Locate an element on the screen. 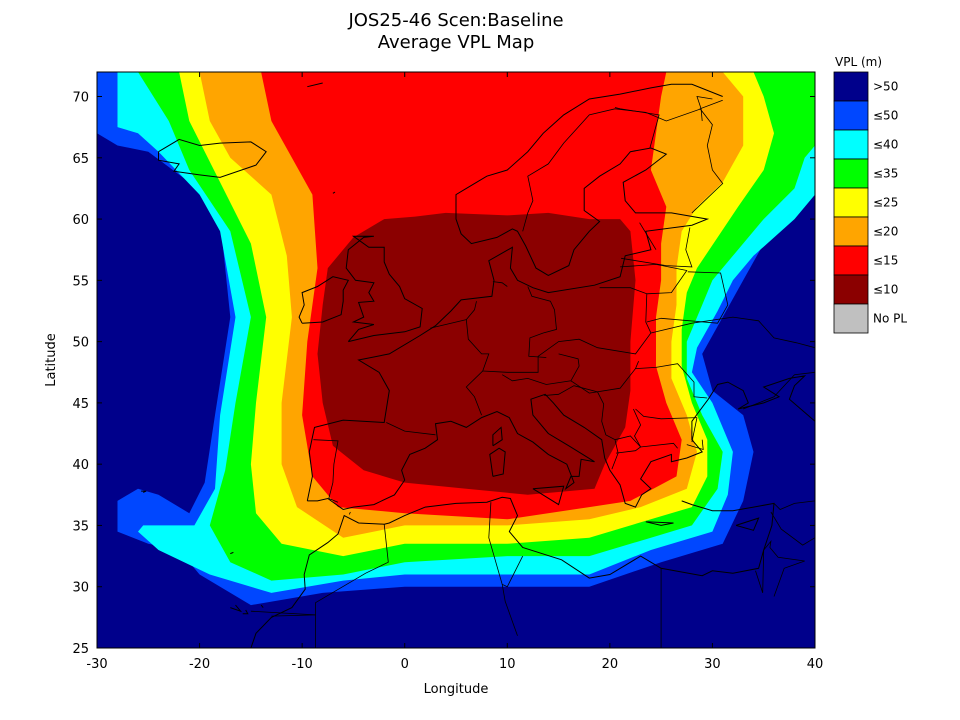 The image size is (960, 720). x-tick-label-7: 40 is located at coordinates (815, 664).